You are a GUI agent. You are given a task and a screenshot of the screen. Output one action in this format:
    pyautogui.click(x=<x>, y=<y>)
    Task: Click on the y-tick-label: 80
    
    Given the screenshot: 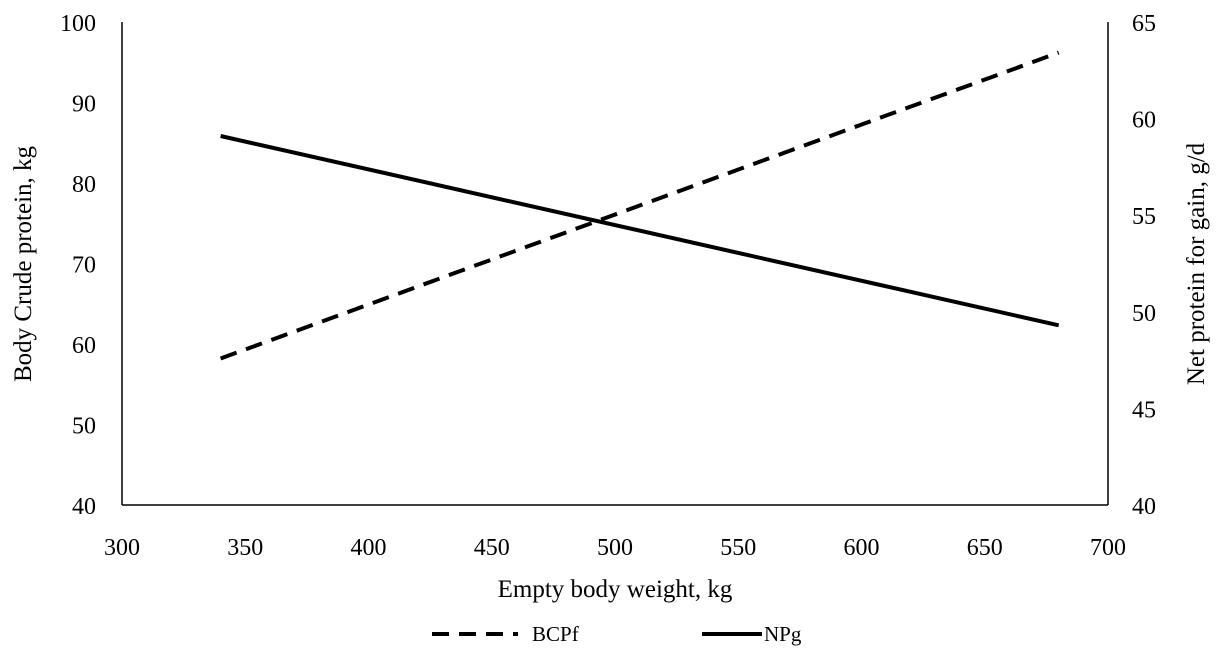 What is the action you would take?
    pyautogui.click(x=84, y=185)
    